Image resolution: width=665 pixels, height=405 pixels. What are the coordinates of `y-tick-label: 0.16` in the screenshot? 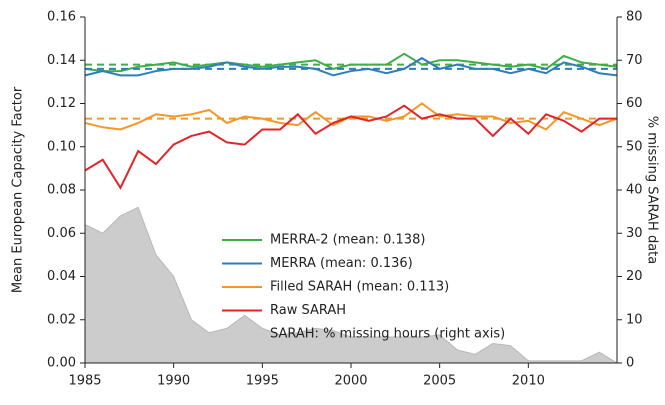 It's located at (61, 17).